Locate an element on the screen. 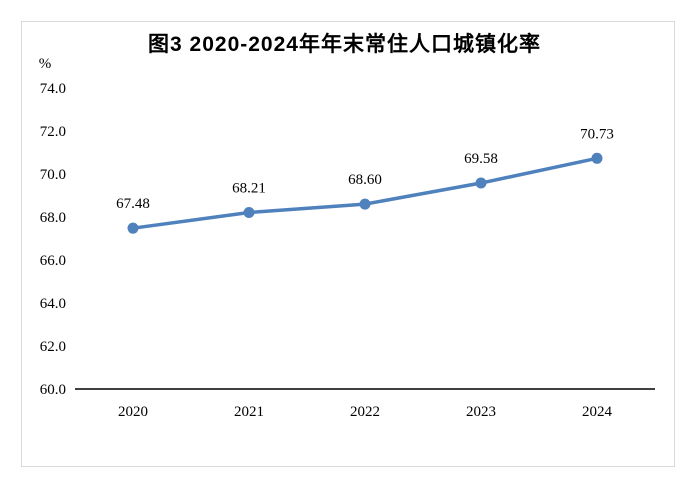 The height and width of the screenshot is (484, 689). y-axis-unit-label: % is located at coordinates (45, 64).